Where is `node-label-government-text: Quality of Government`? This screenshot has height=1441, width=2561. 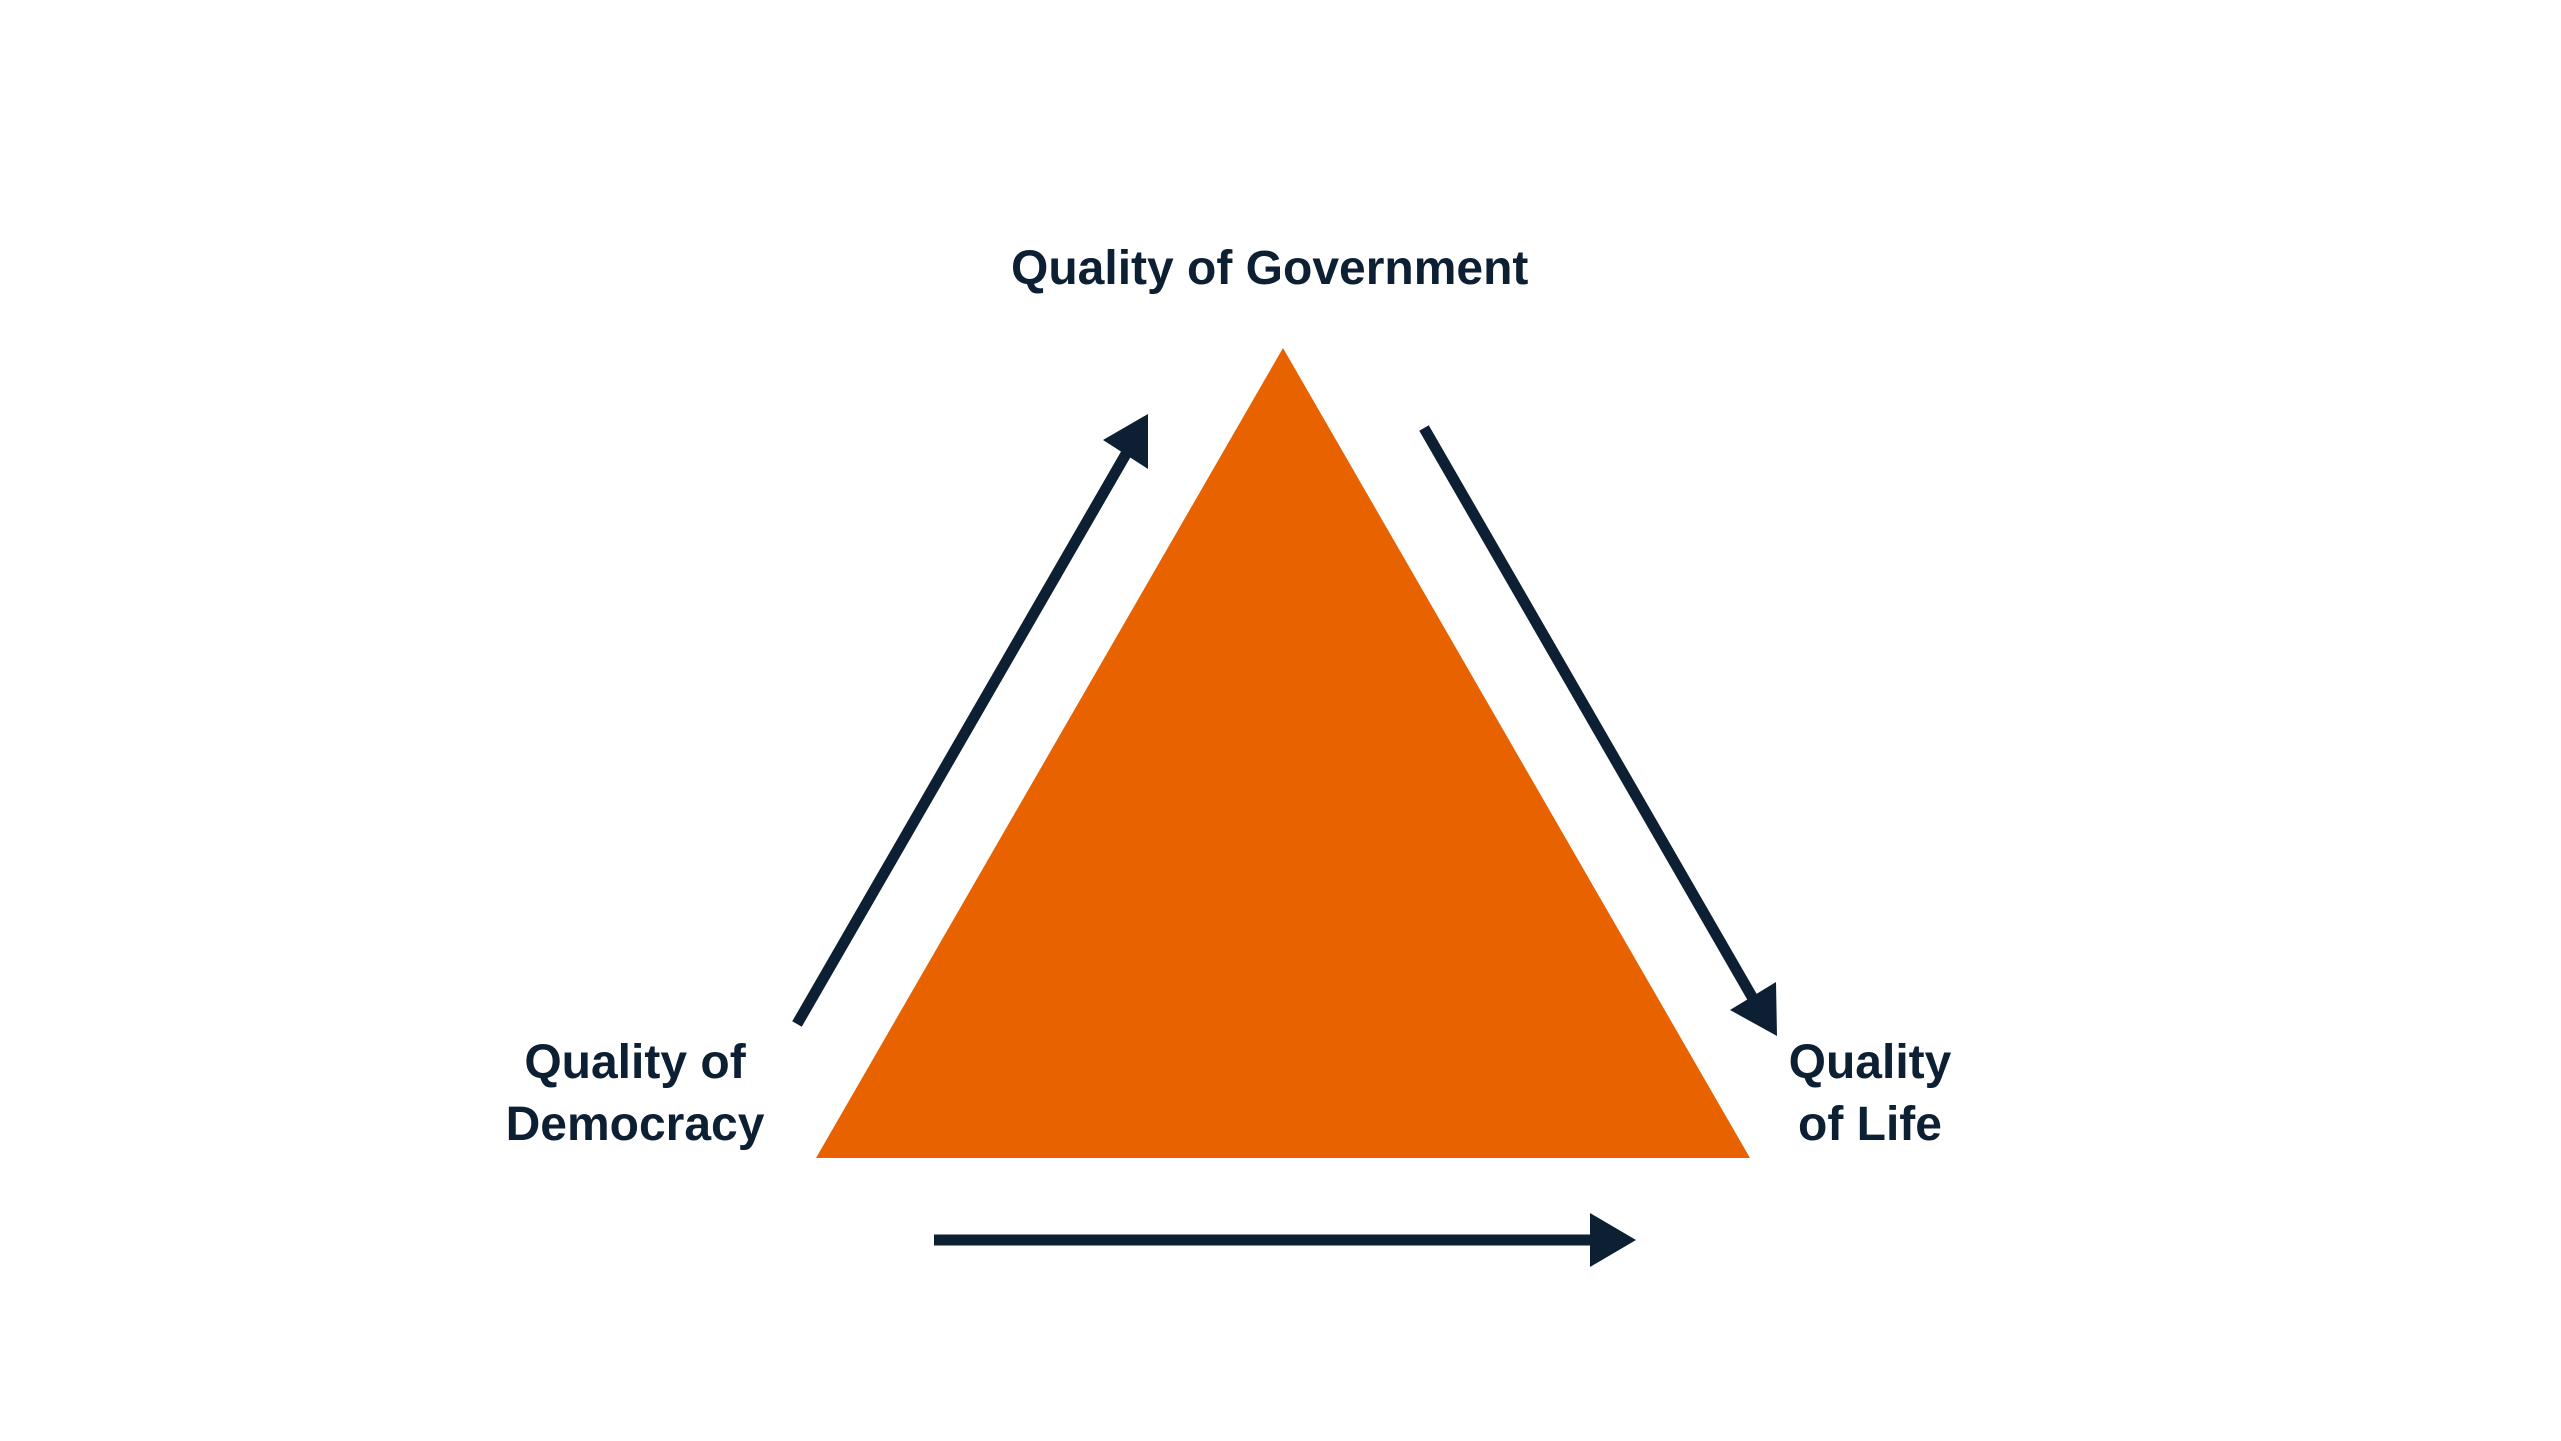
node-label-government-text: Quality of Government is located at coordinates (1270, 268).